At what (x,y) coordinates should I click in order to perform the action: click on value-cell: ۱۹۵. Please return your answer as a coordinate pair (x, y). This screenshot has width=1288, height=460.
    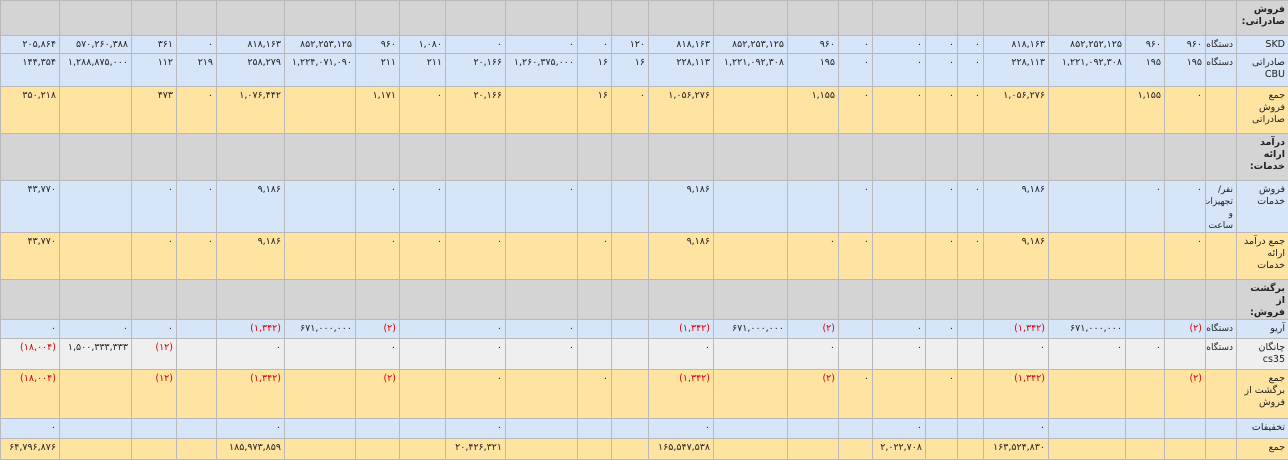
    Looking at the image, I should click on (1145, 70).